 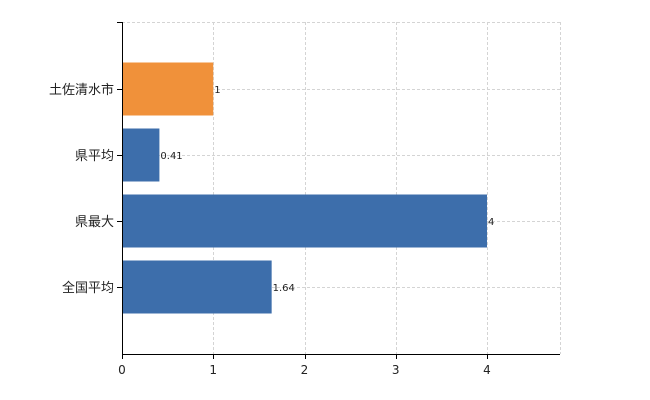 I want to click on x-tick-label: 1, so click(x=213, y=370).